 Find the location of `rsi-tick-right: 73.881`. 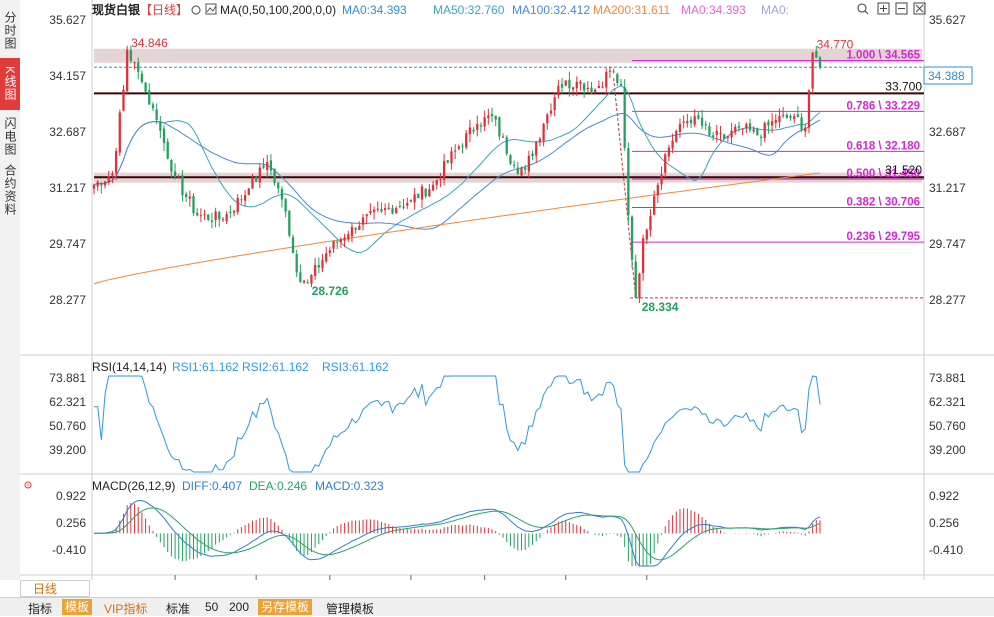

rsi-tick-right: 73.881 is located at coordinates (947, 378).